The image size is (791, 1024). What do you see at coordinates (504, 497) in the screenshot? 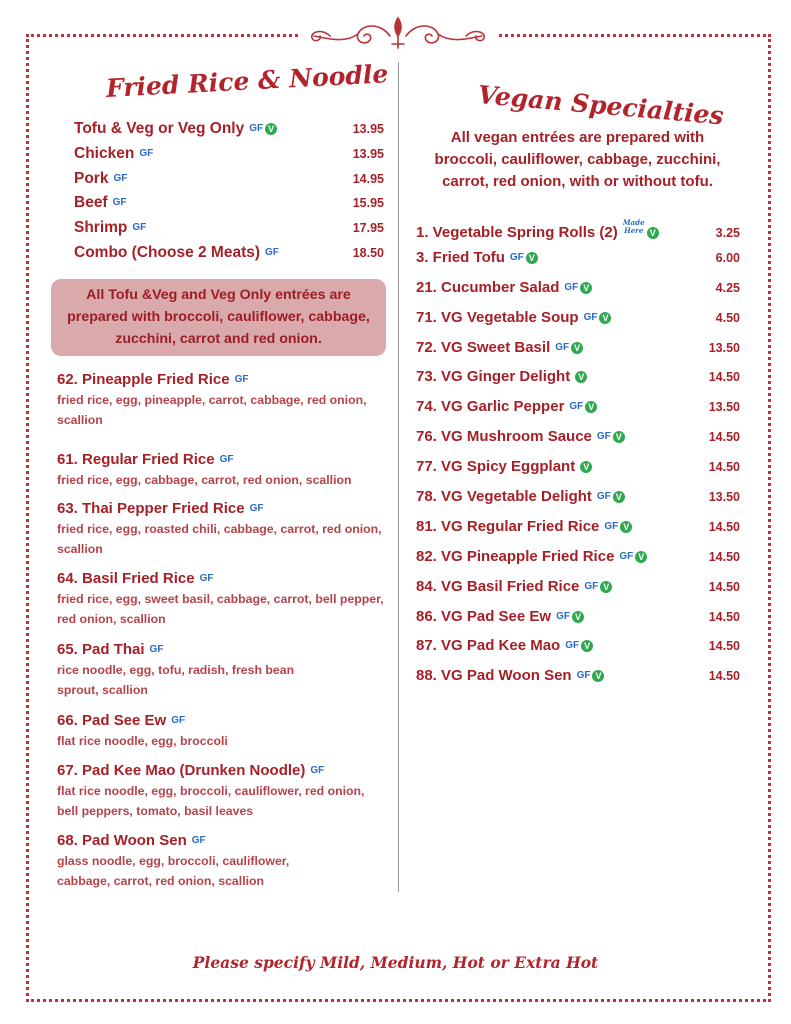
I see `item-name: 78. VG Vegetable Delight` at bounding box center [504, 497].